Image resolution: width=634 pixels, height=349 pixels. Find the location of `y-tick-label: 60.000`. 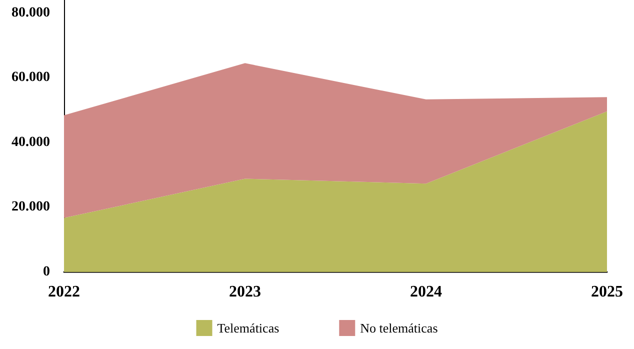

y-tick-label: 60.000 is located at coordinates (31, 78).